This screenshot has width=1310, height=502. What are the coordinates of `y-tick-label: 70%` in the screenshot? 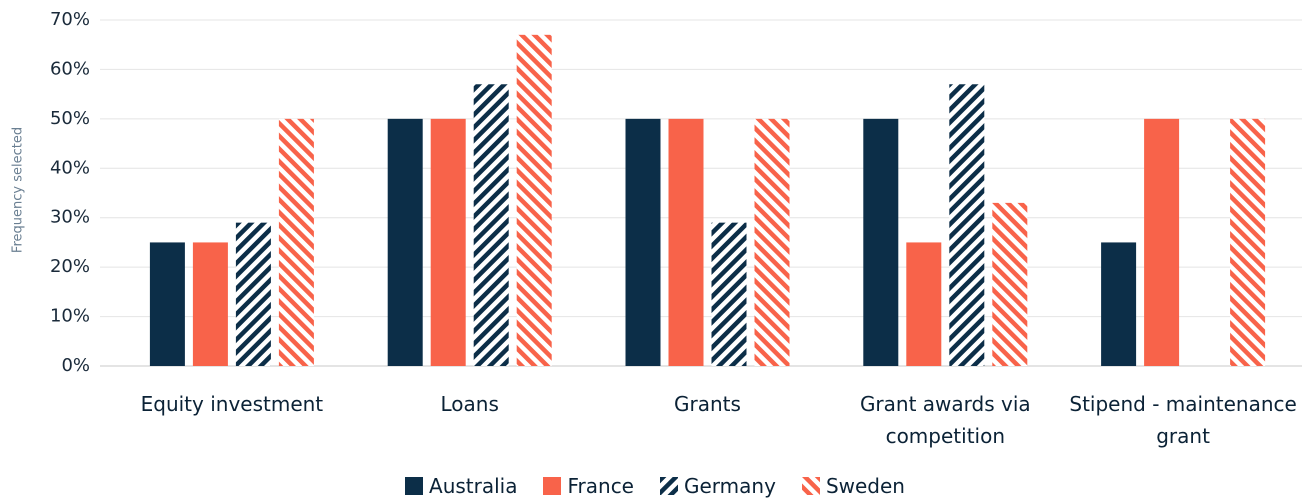 It's located at (70, 19).